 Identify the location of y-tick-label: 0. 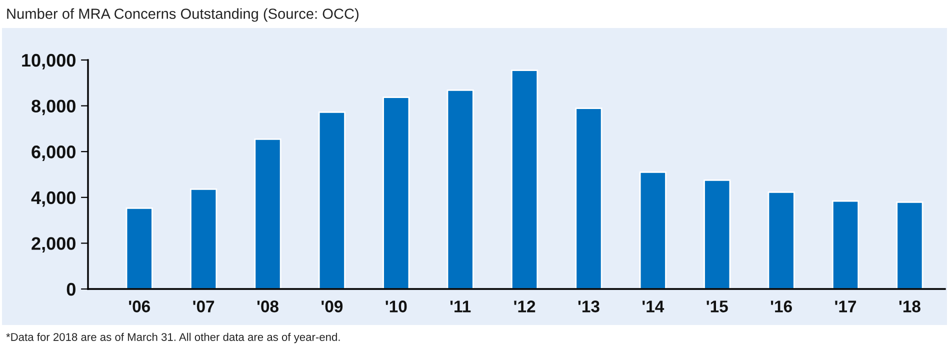
(71, 289).